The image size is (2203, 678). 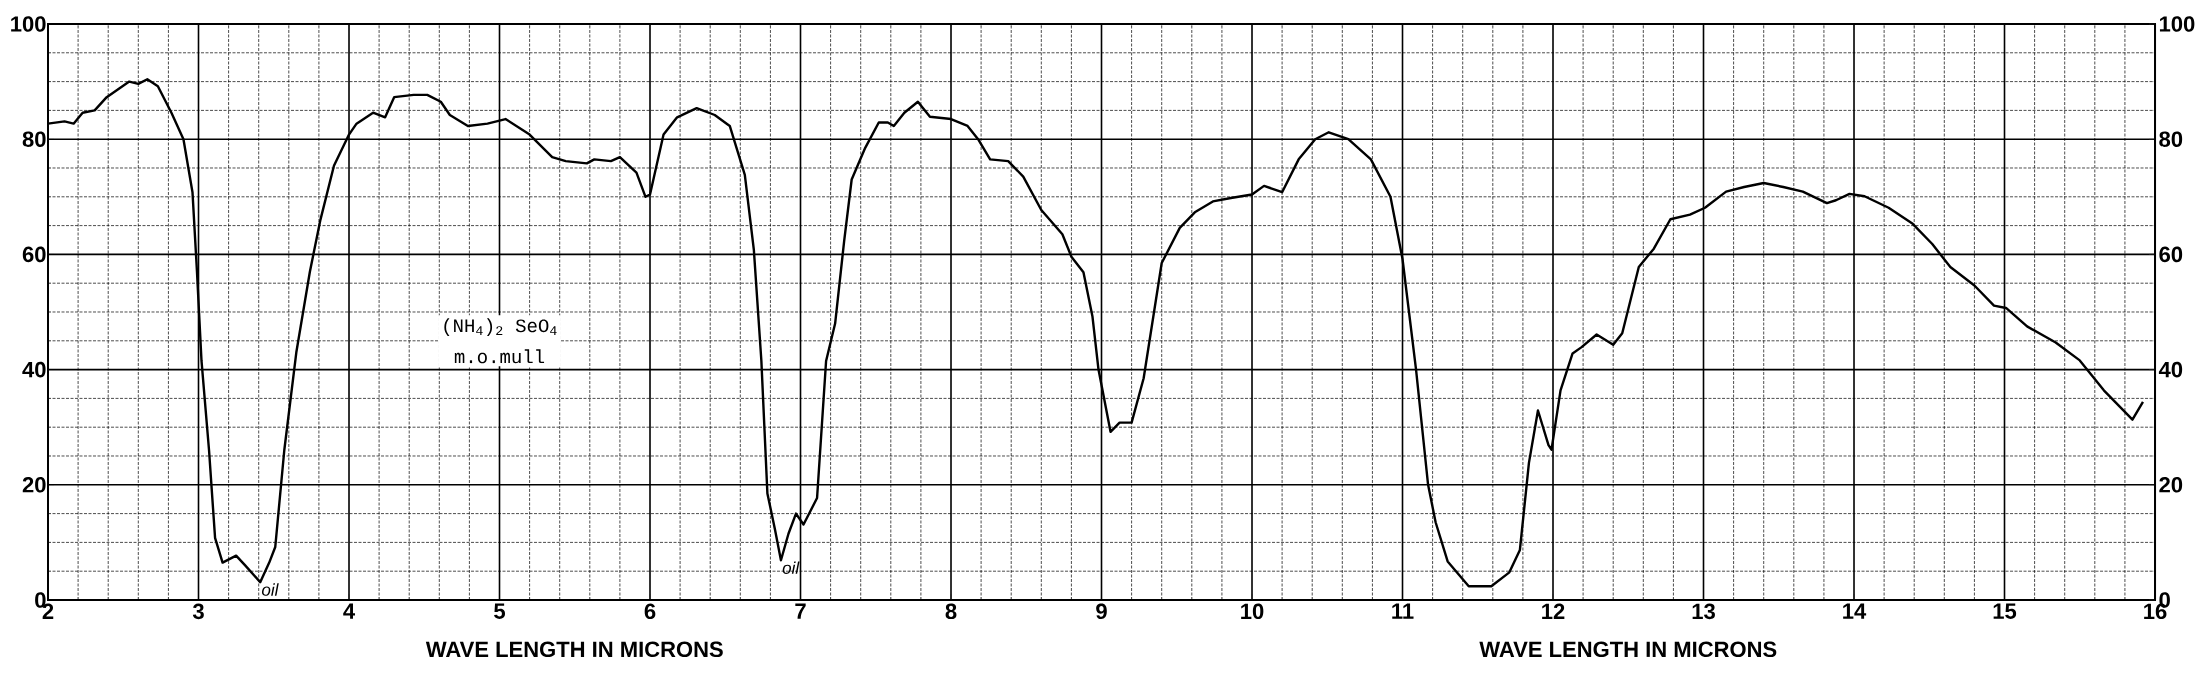 What do you see at coordinates (2171, 254) in the screenshot?
I see `y2-tick-label: 60` at bounding box center [2171, 254].